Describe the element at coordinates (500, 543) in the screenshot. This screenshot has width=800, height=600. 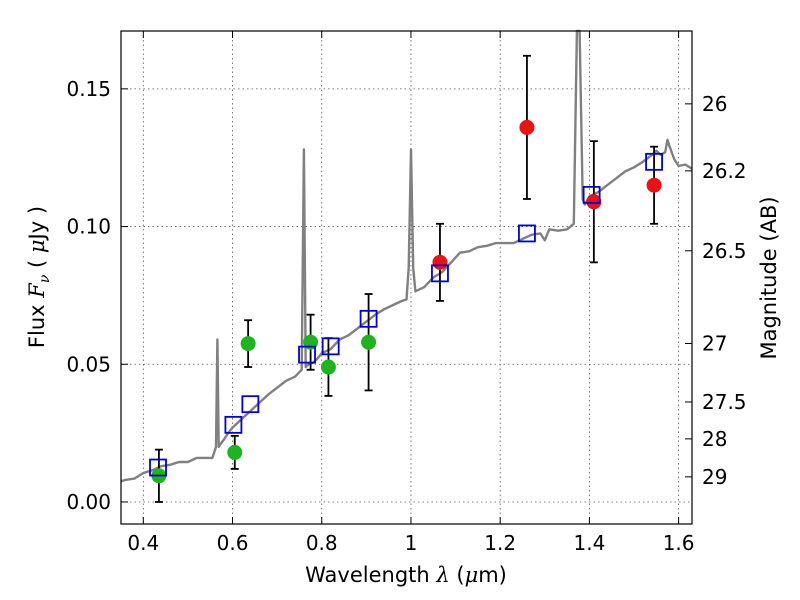
I see `x-tick-label: 1.2` at that location.